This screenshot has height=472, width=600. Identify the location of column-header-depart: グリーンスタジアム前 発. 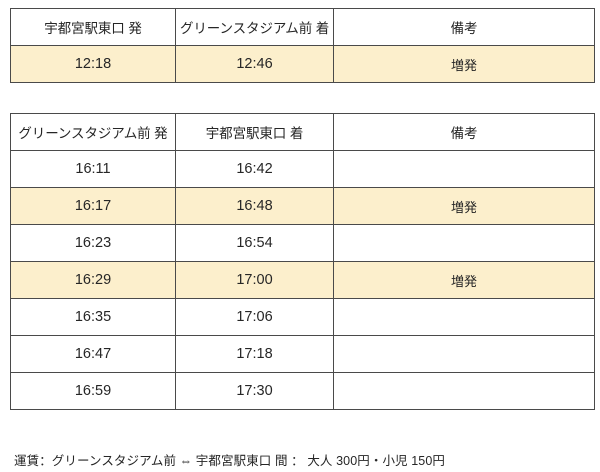
(93, 132).